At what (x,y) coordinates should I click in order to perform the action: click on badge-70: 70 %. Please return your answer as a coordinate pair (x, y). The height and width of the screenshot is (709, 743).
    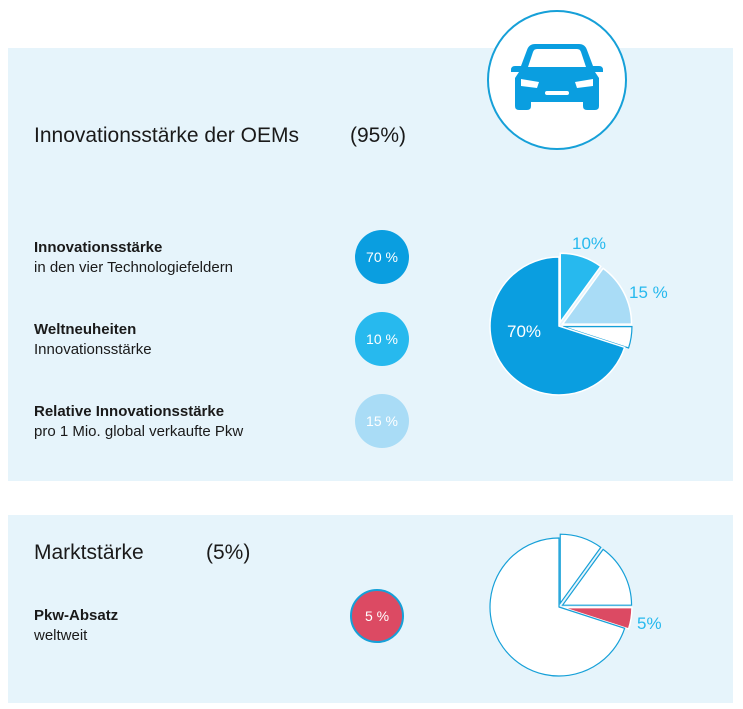
    Looking at the image, I should click on (382, 257).